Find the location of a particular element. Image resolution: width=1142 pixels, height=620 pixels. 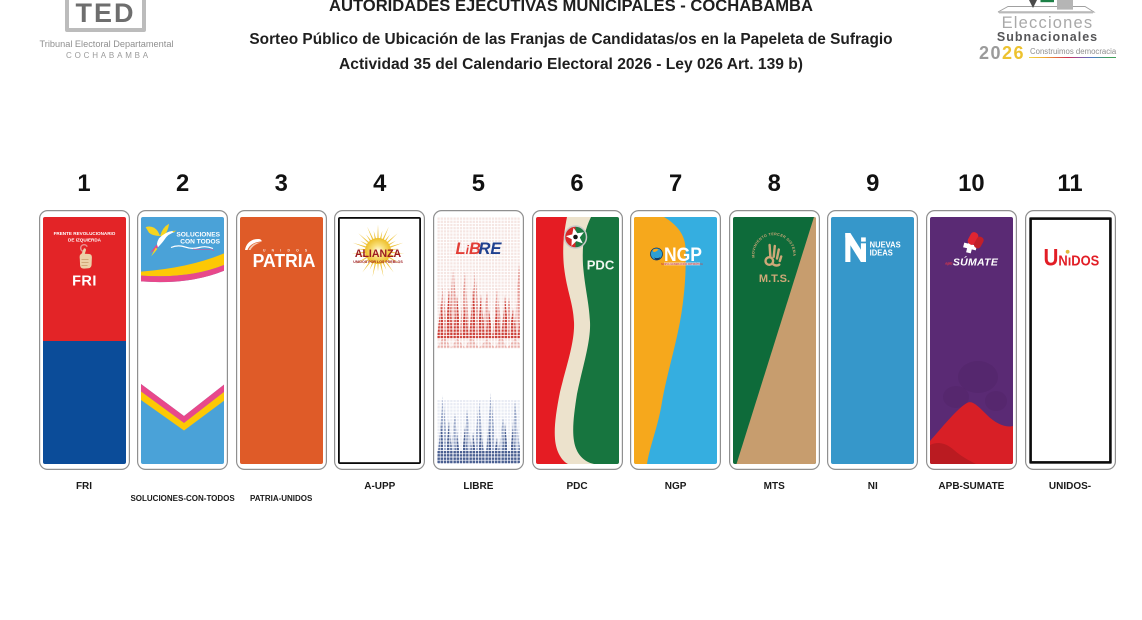

svg-text: FRENTE REVOLUCIONARIO is located at coordinates (84, 233).